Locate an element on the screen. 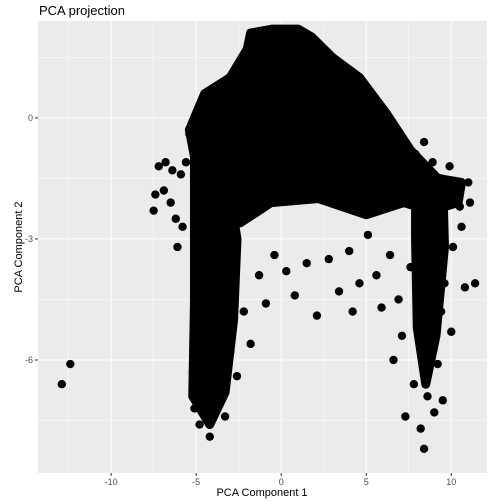  x-tick-label: 5 is located at coordinates (366, 482).